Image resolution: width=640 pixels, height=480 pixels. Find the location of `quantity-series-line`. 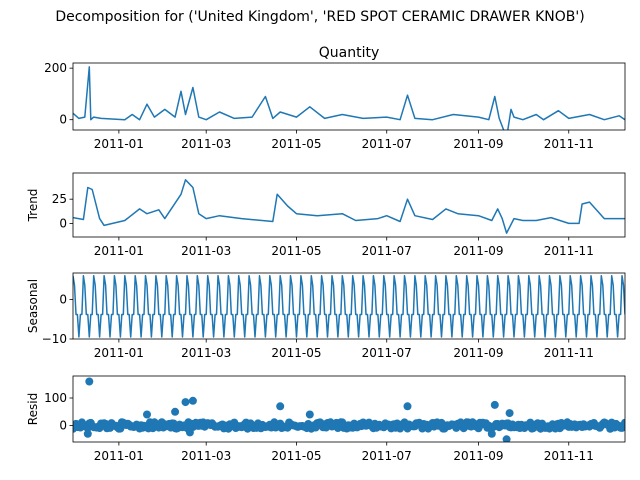

quantity-series-line is located at coordinates (349, 102).